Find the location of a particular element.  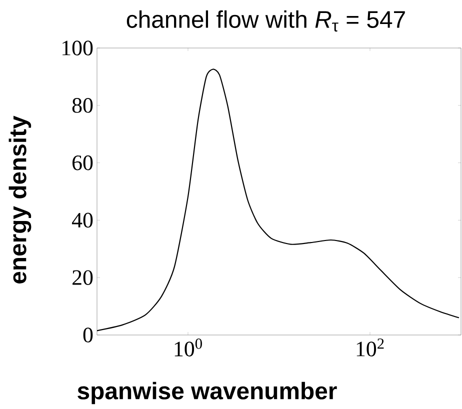

y-tick-label: 0 is located at coordinates (88, 335).